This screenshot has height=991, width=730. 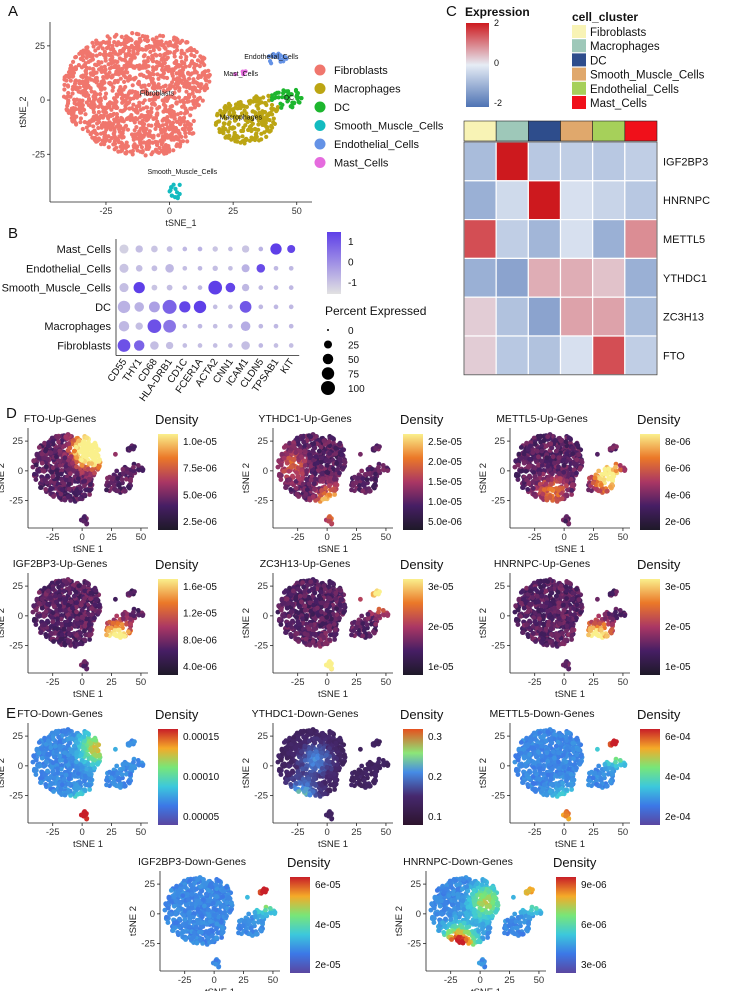 I want to click on cluster-legend-label: Endothelial_Cells, so click(x=634, y=90).